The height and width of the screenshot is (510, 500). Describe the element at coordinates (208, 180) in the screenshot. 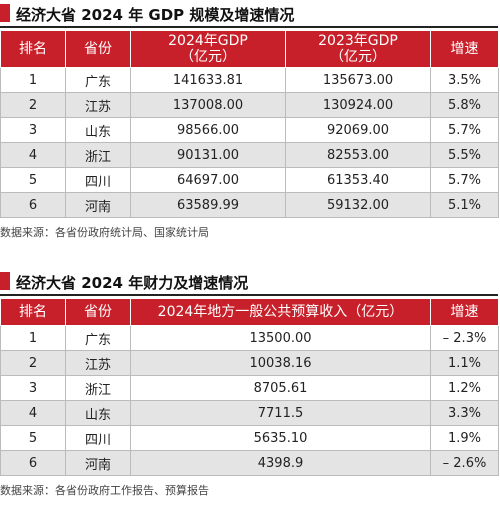

I see `table-cell: 64697.00` at that location.